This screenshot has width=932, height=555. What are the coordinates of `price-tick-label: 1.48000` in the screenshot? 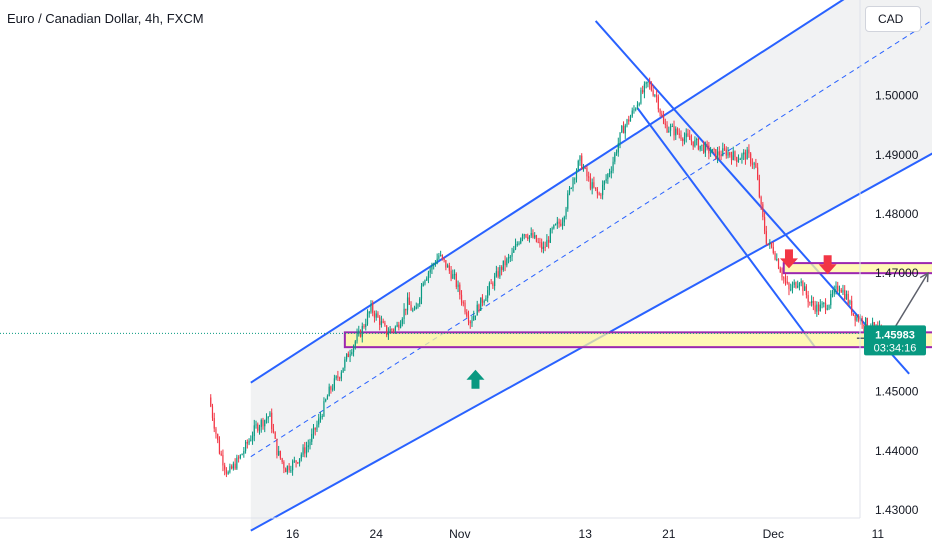 It's located at (897, 214).